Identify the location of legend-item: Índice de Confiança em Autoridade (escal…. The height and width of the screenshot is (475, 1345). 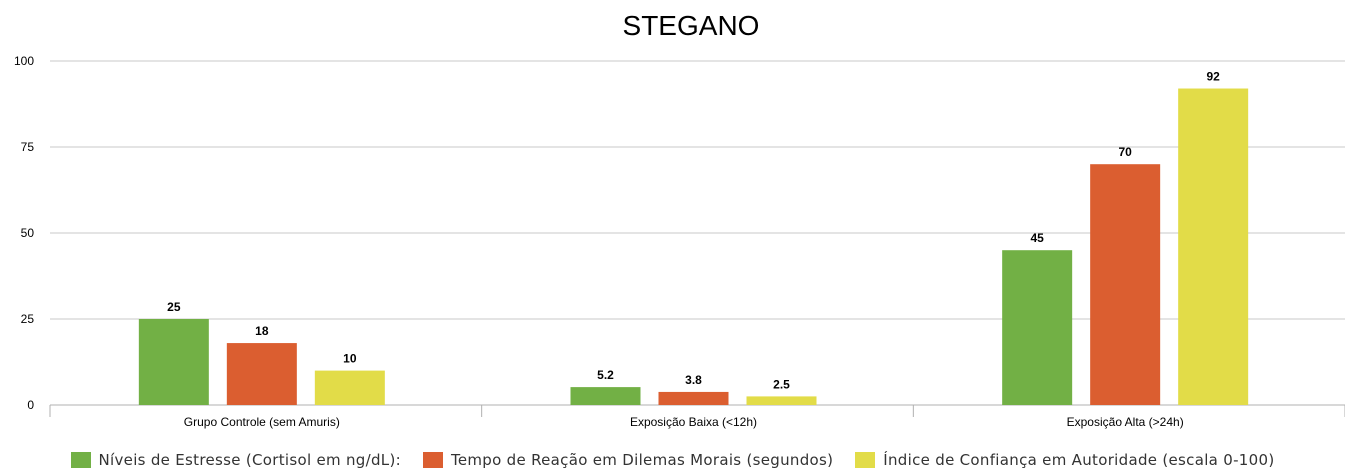
(1064, 460).